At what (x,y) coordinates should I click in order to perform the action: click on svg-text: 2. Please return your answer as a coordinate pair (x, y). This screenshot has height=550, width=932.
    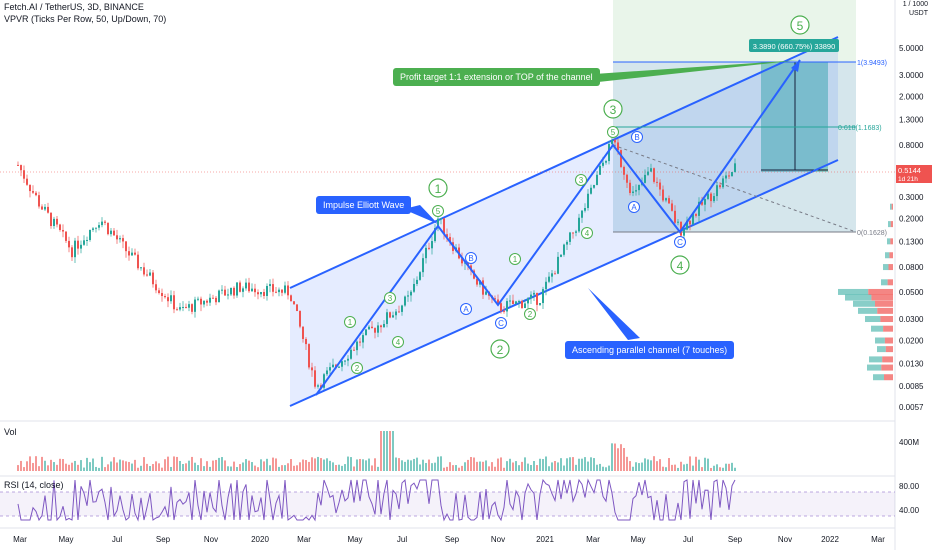
    Looking at the image, I should click on (357, 368).